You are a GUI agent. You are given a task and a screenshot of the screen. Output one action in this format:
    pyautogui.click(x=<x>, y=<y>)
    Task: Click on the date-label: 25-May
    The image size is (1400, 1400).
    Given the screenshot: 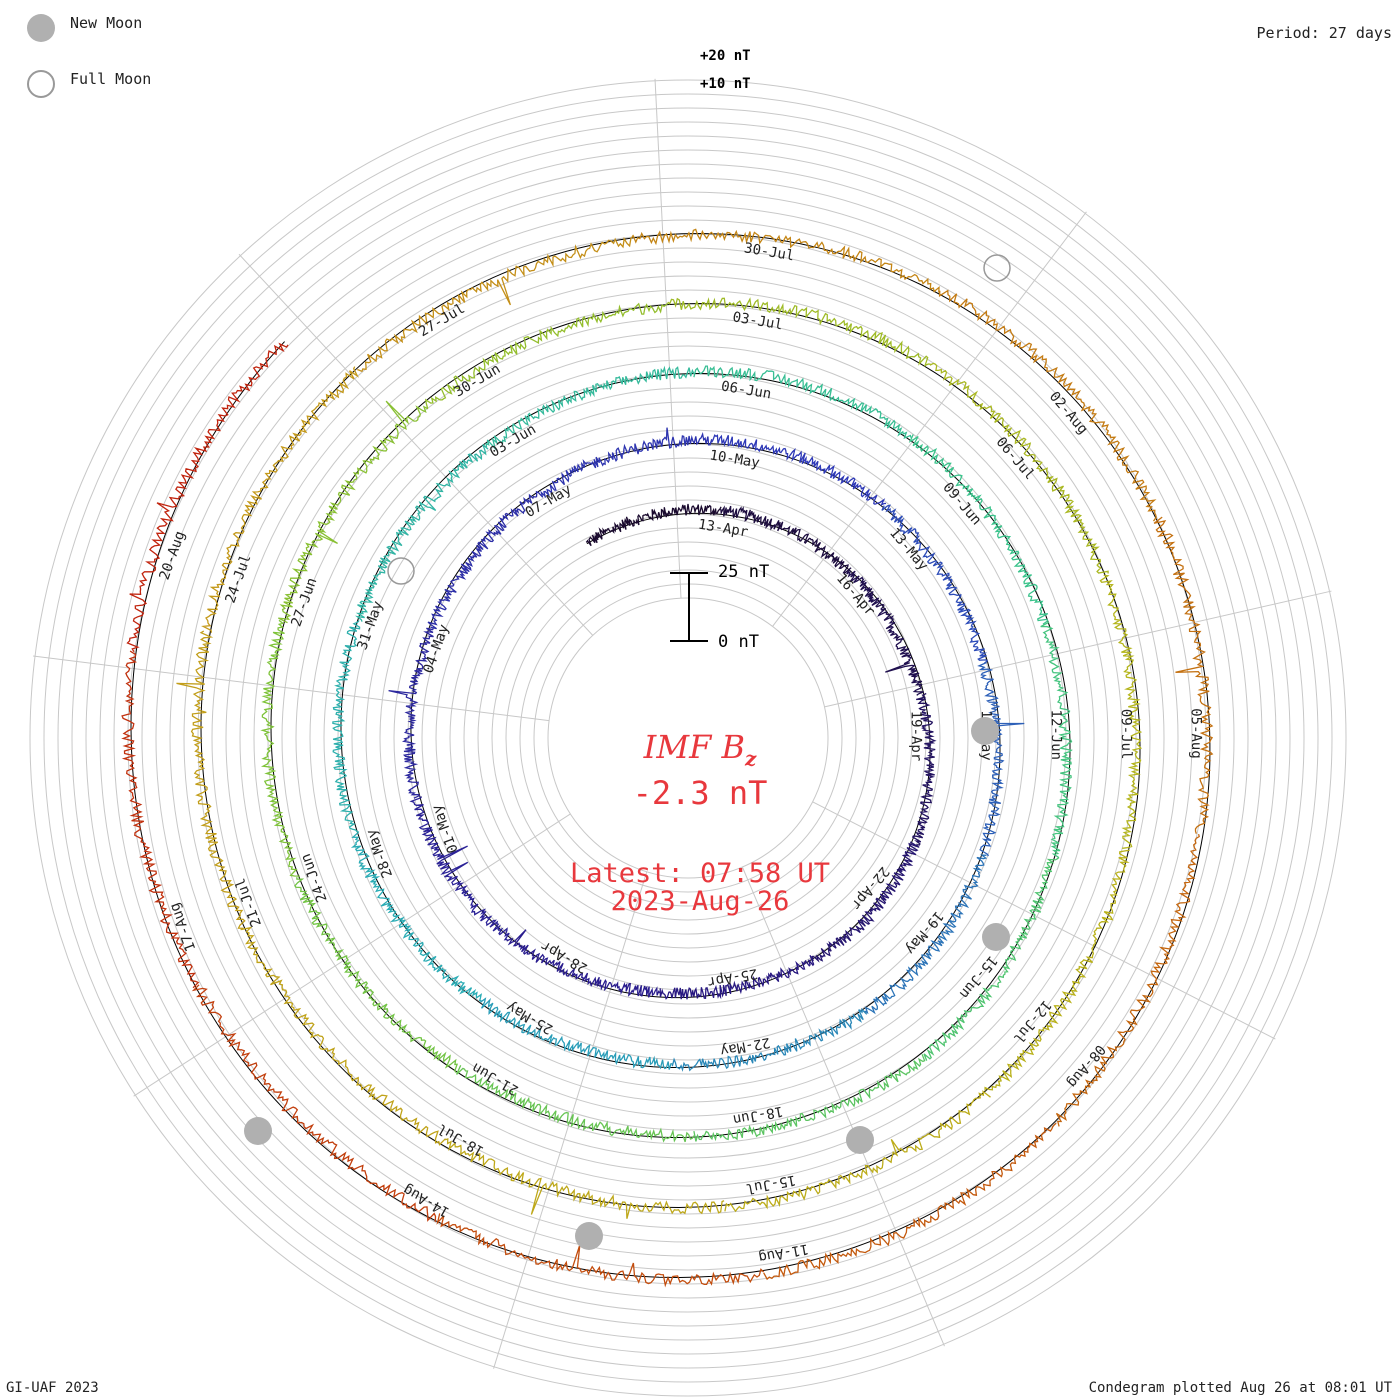 What is the action you would take?
    pyautogui.click(x=530, y=1017)
    